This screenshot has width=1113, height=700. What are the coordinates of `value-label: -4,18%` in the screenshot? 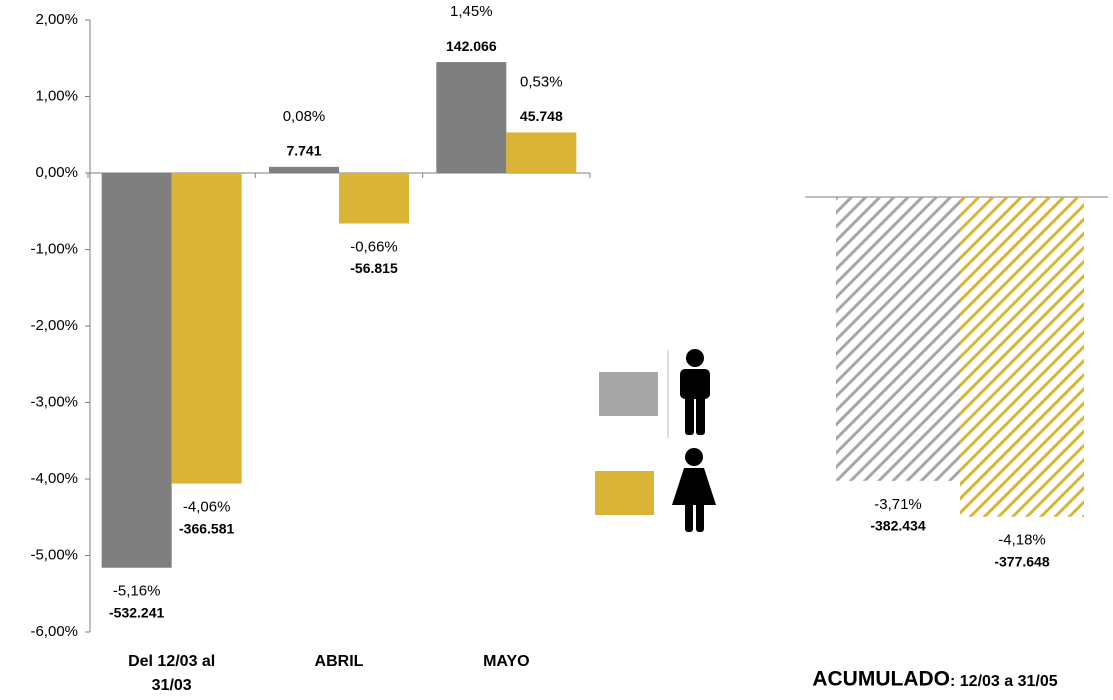 It's located at (1022, 540).